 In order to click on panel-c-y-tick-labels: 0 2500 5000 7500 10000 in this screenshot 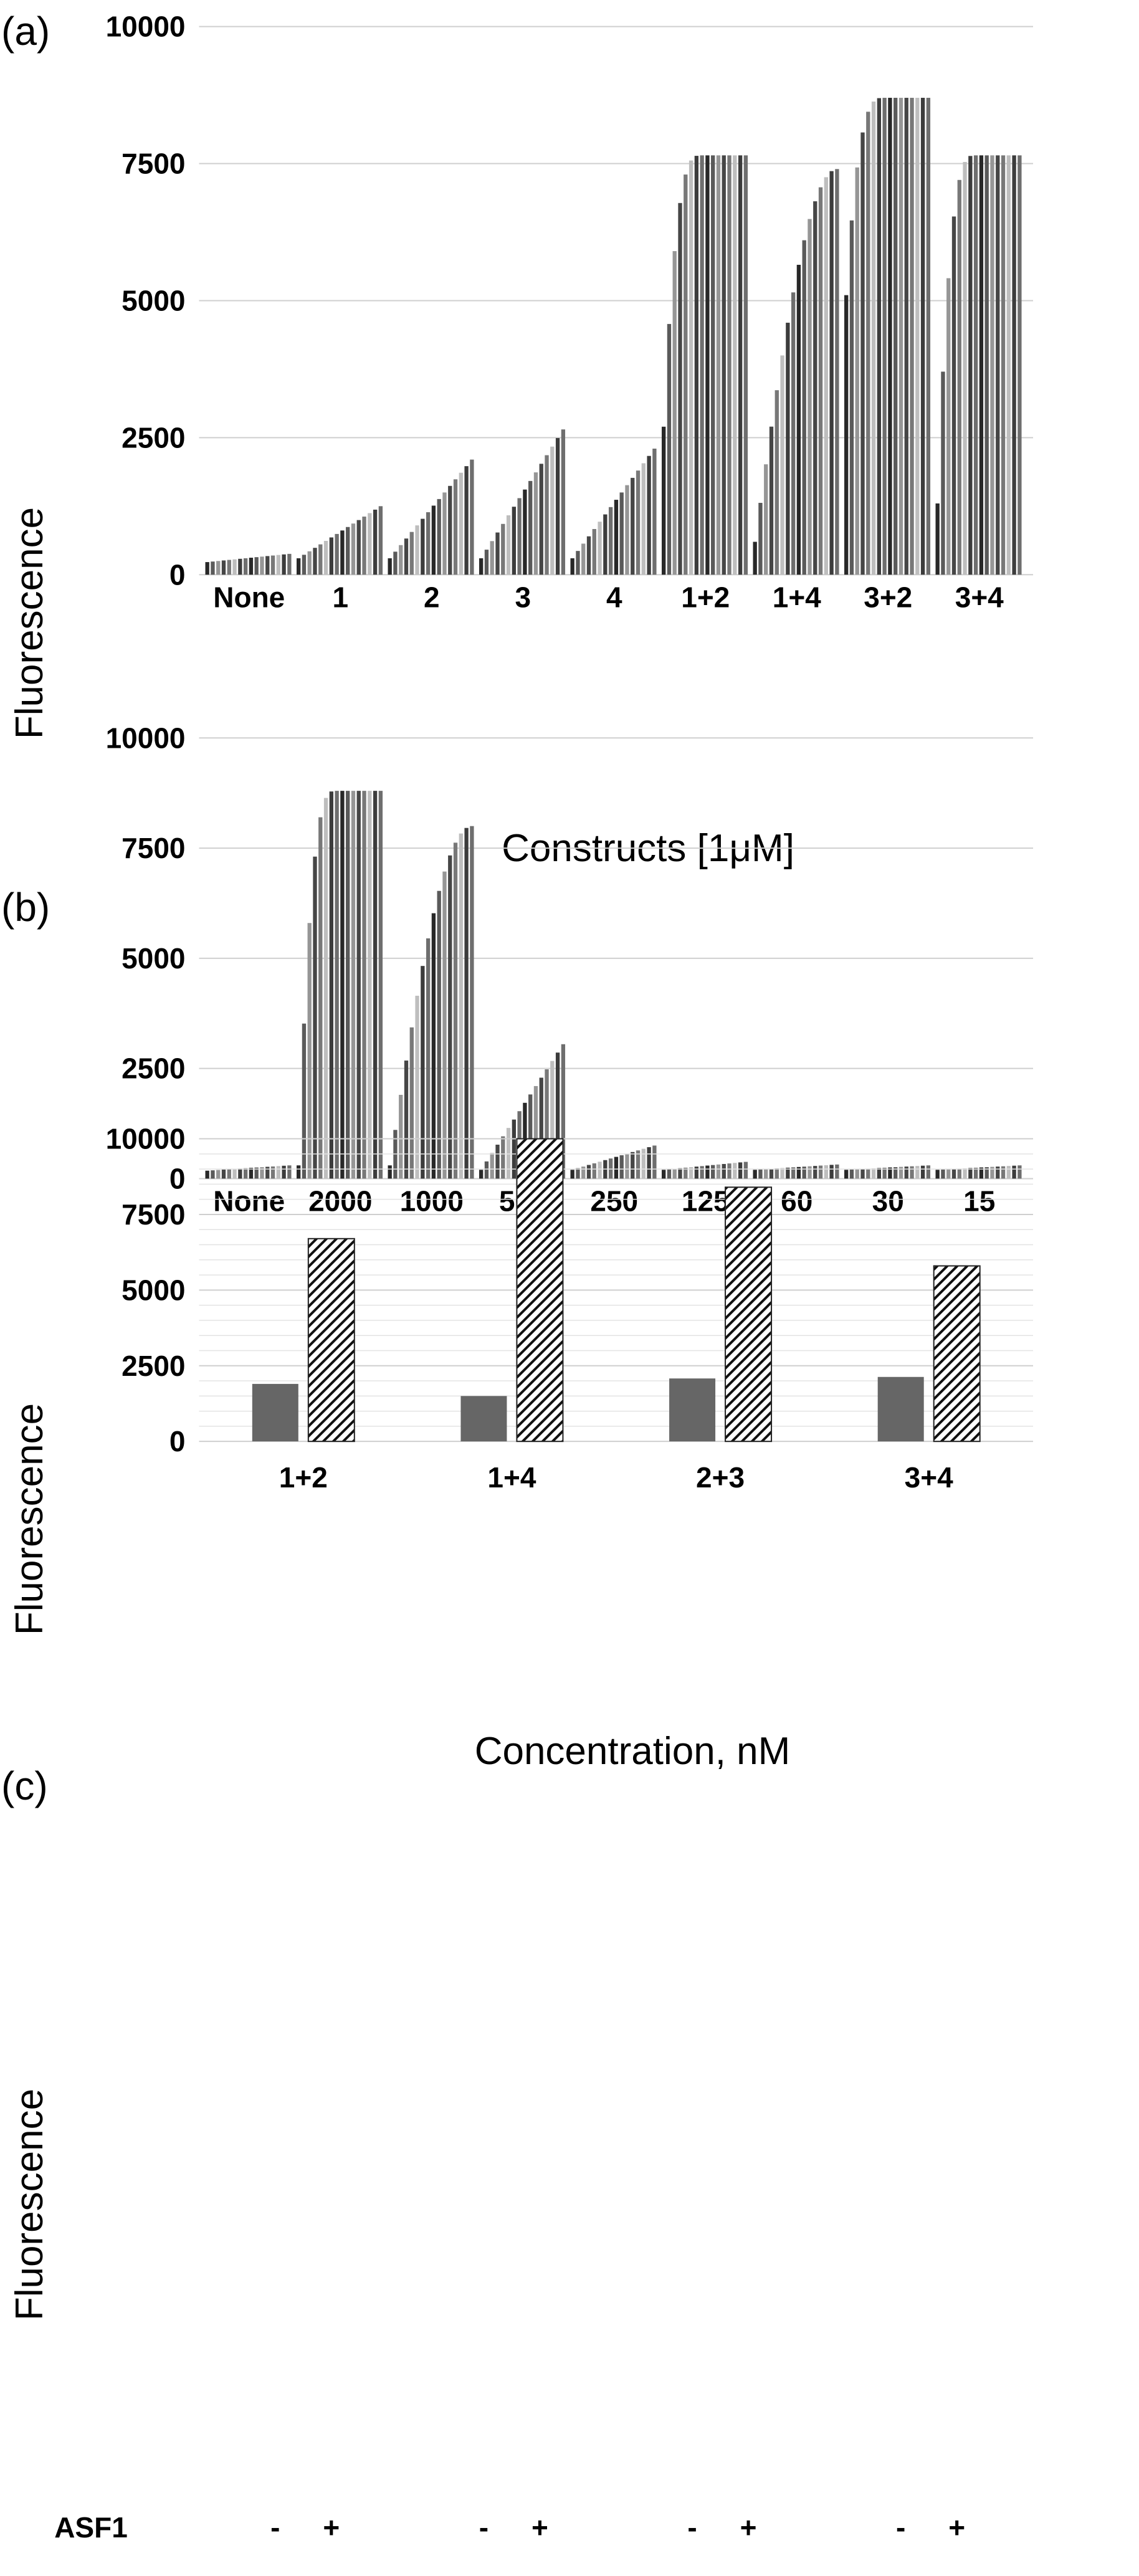, I will do `click(146, 1290)`.